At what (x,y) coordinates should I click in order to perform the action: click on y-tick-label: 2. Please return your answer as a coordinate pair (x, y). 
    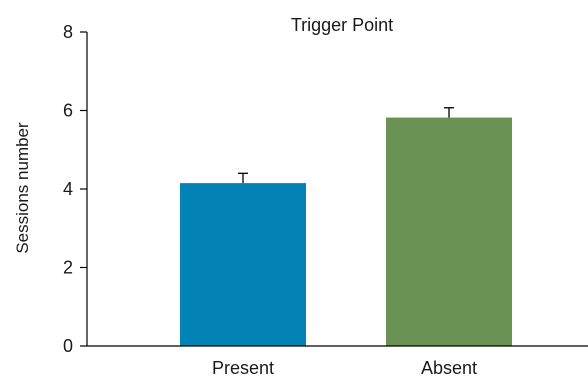
    Looking at the image, I should click on (68, 268).